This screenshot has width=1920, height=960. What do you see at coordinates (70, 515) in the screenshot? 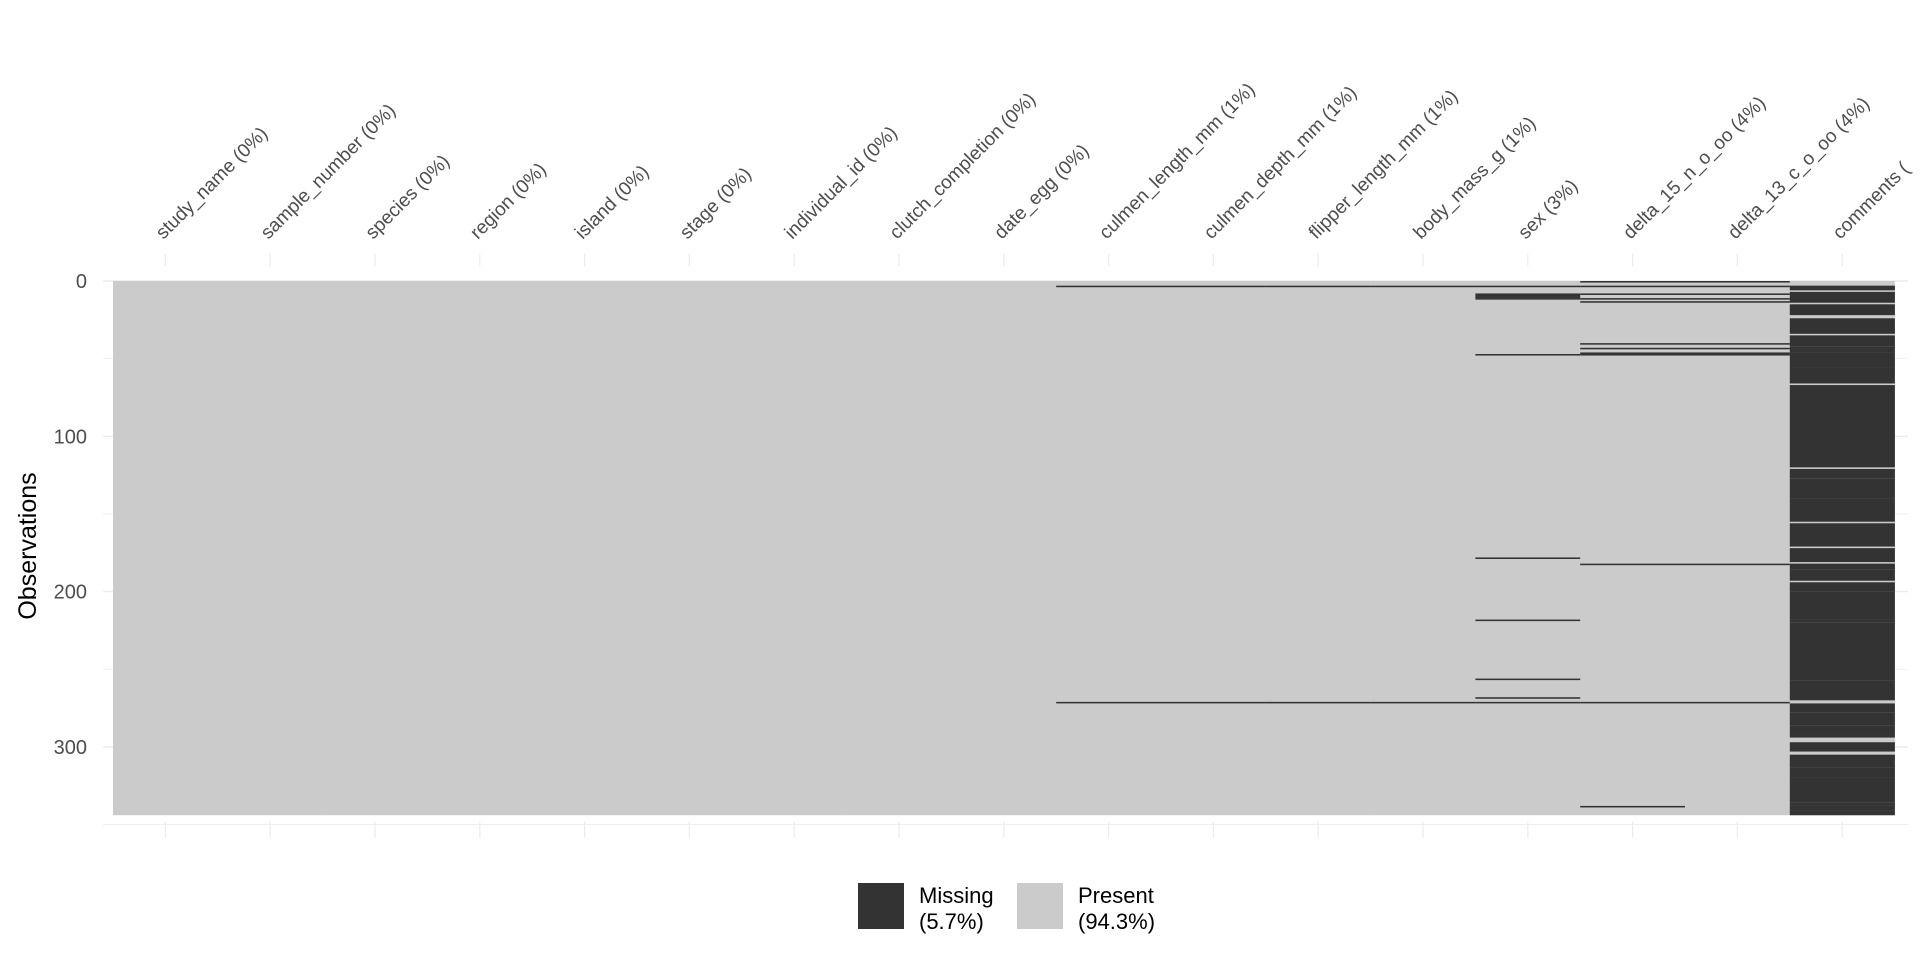
I see `y-axis-ticks: 0 100 200 300` at bounding box center [70, 515].